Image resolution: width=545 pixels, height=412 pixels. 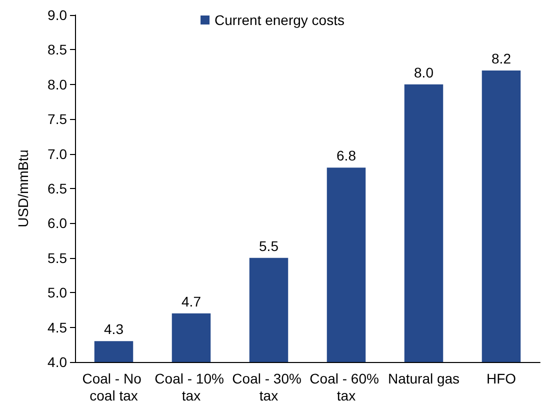 What do you see at coordinates (269, 387) in the screenshot?
I see `x-tick-label: Coal - 30% tax` at bounding box center [269, 387].